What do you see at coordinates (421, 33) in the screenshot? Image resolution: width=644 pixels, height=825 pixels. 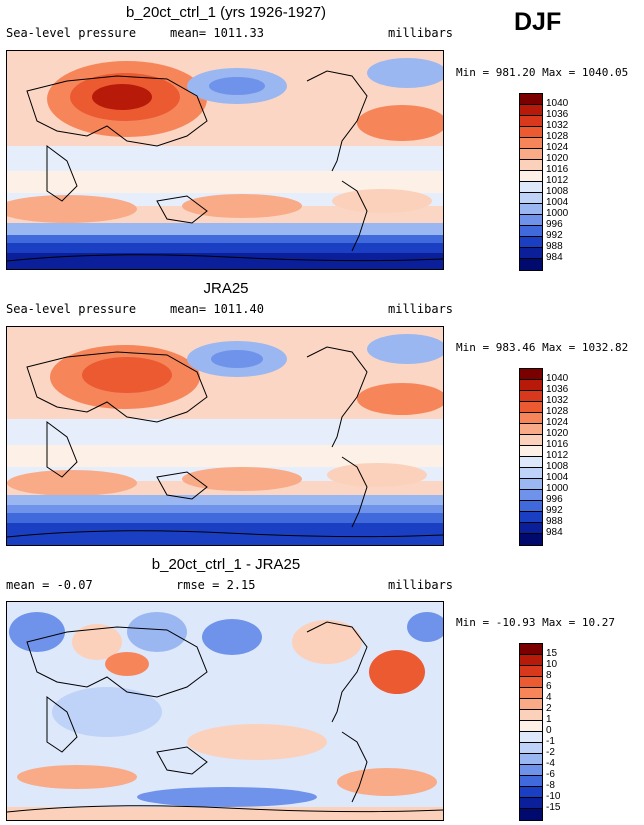 I see `panel-1-units-label: millibars` at bounding box center [421, 33].